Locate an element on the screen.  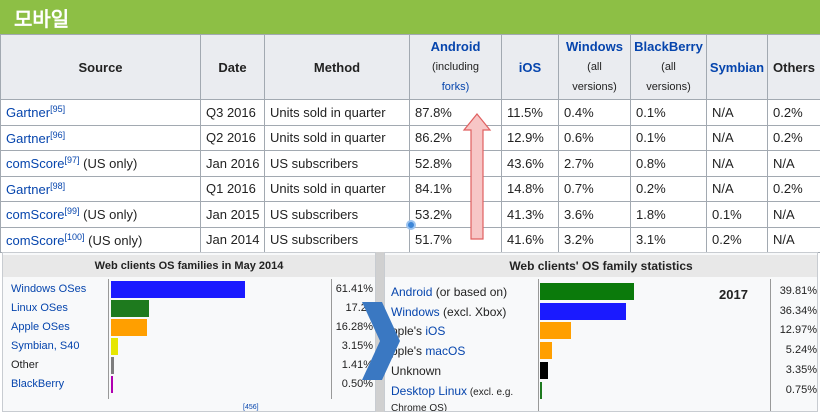
android-cell: 87.8% is located at coordinates (455, 112).